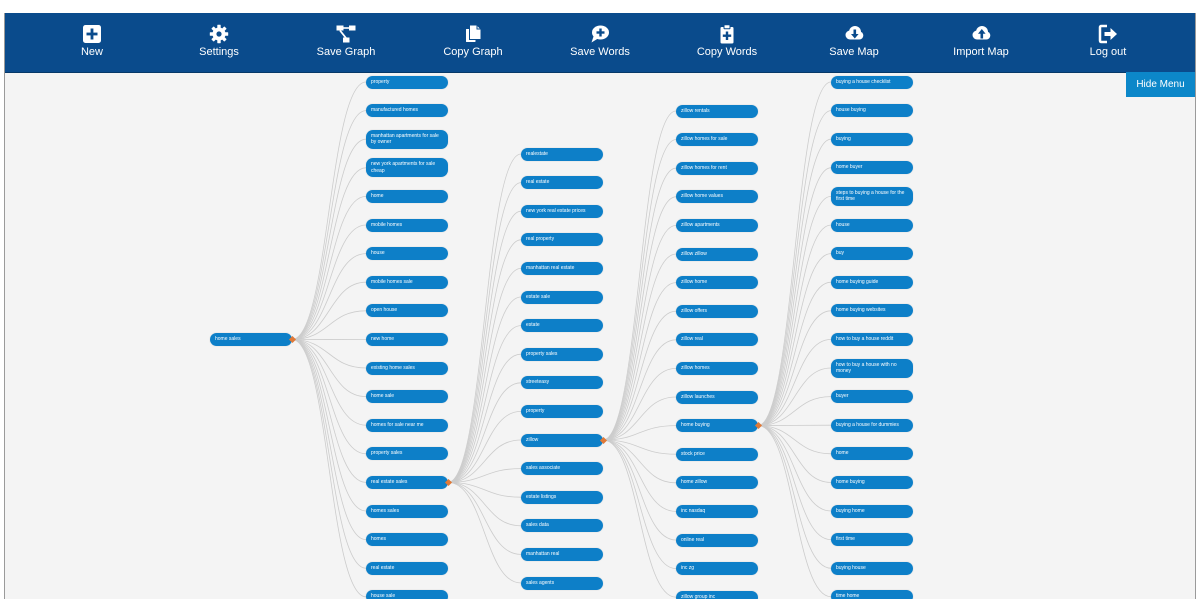 The height and width of the screenshot is (599, 1200). What do you see at coordinates (872, 168) in the screenshot?
I see `node-home-buyer: home buyer` at bounding box center [872, 168].